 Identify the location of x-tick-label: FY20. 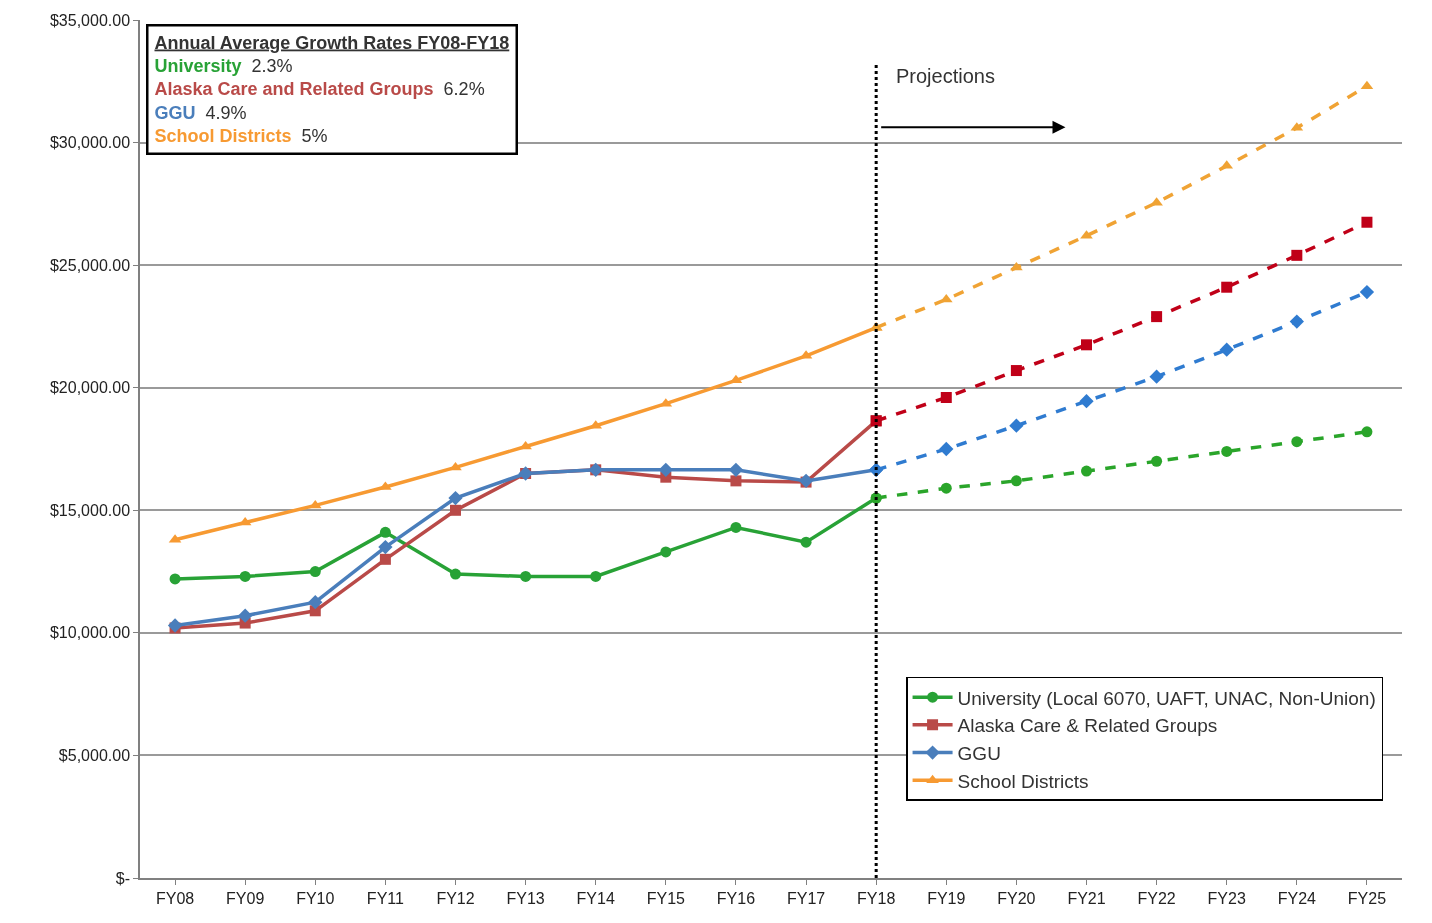
(1016, 898).